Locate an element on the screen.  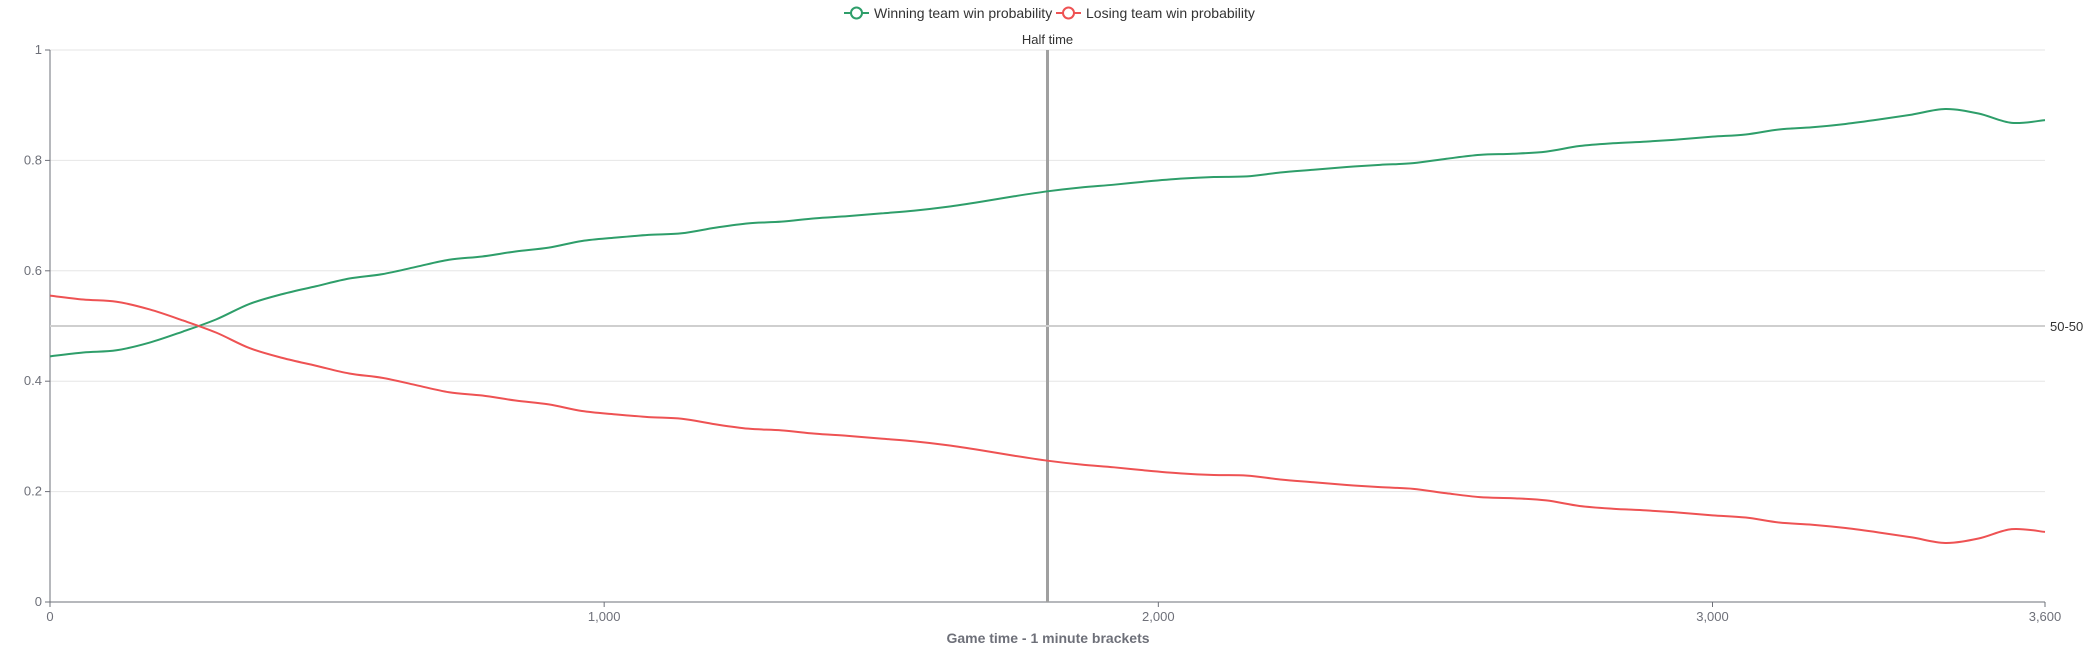
fifty-fifty-label: 50-50 is located at coordinates (2066, 326).